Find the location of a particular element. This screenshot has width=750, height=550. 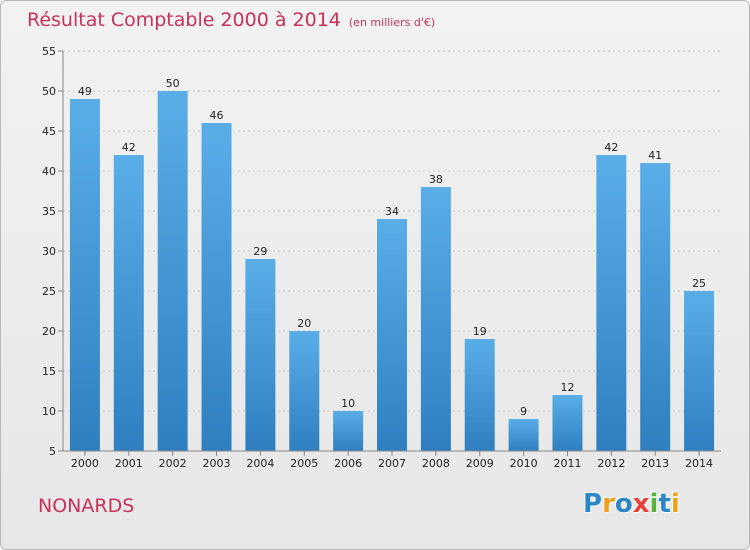

x-tick-label: 2001 is located at coordinates (129, 463).